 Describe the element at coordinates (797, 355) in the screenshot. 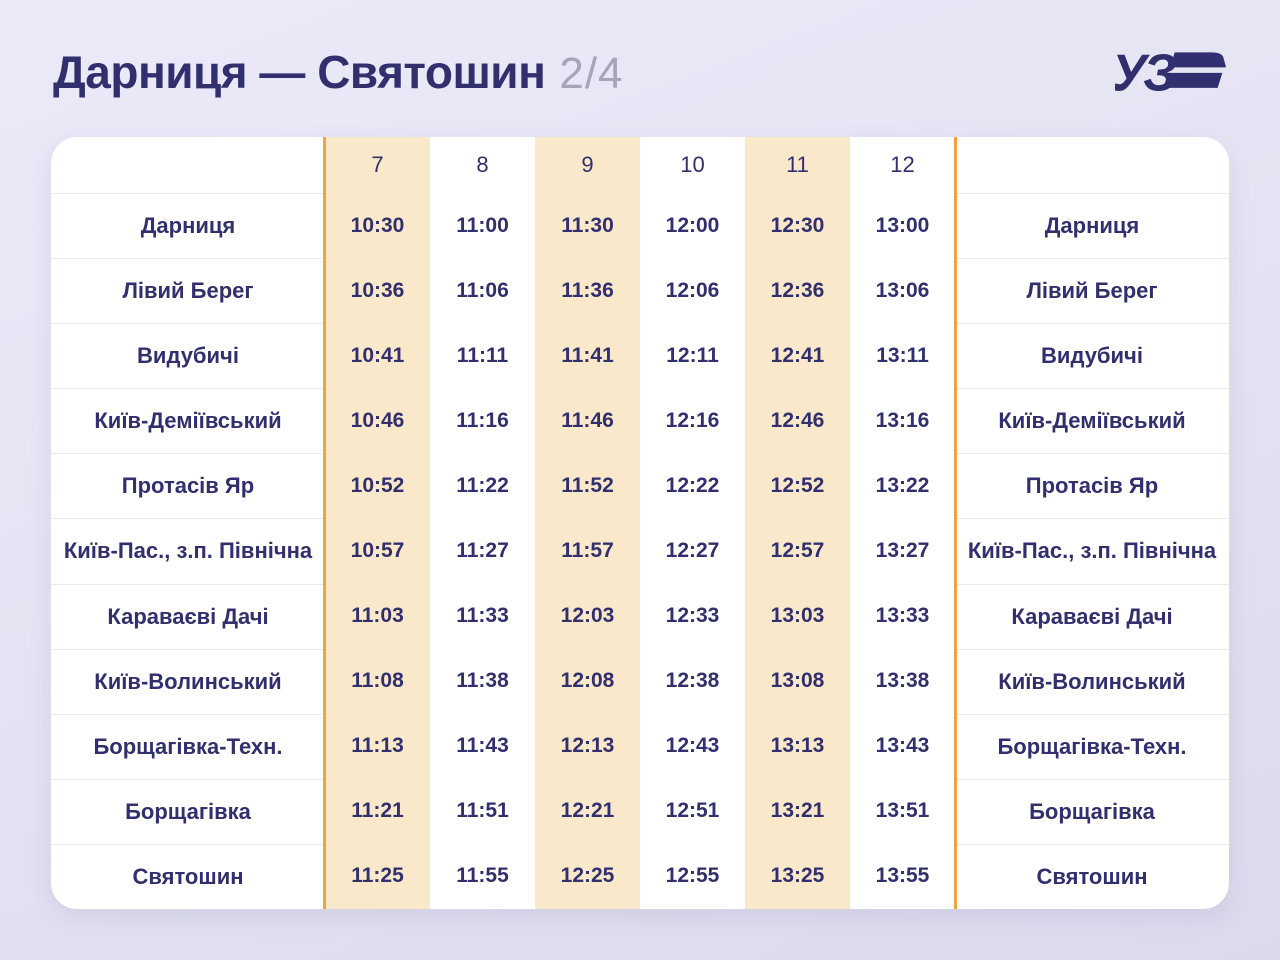

I see `time-cell: 12:41` at that location.